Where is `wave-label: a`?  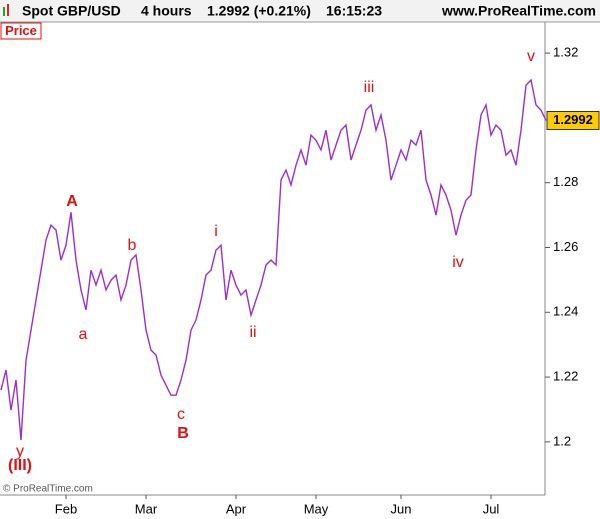
wave-label: a is located at coordinates (83, 334).